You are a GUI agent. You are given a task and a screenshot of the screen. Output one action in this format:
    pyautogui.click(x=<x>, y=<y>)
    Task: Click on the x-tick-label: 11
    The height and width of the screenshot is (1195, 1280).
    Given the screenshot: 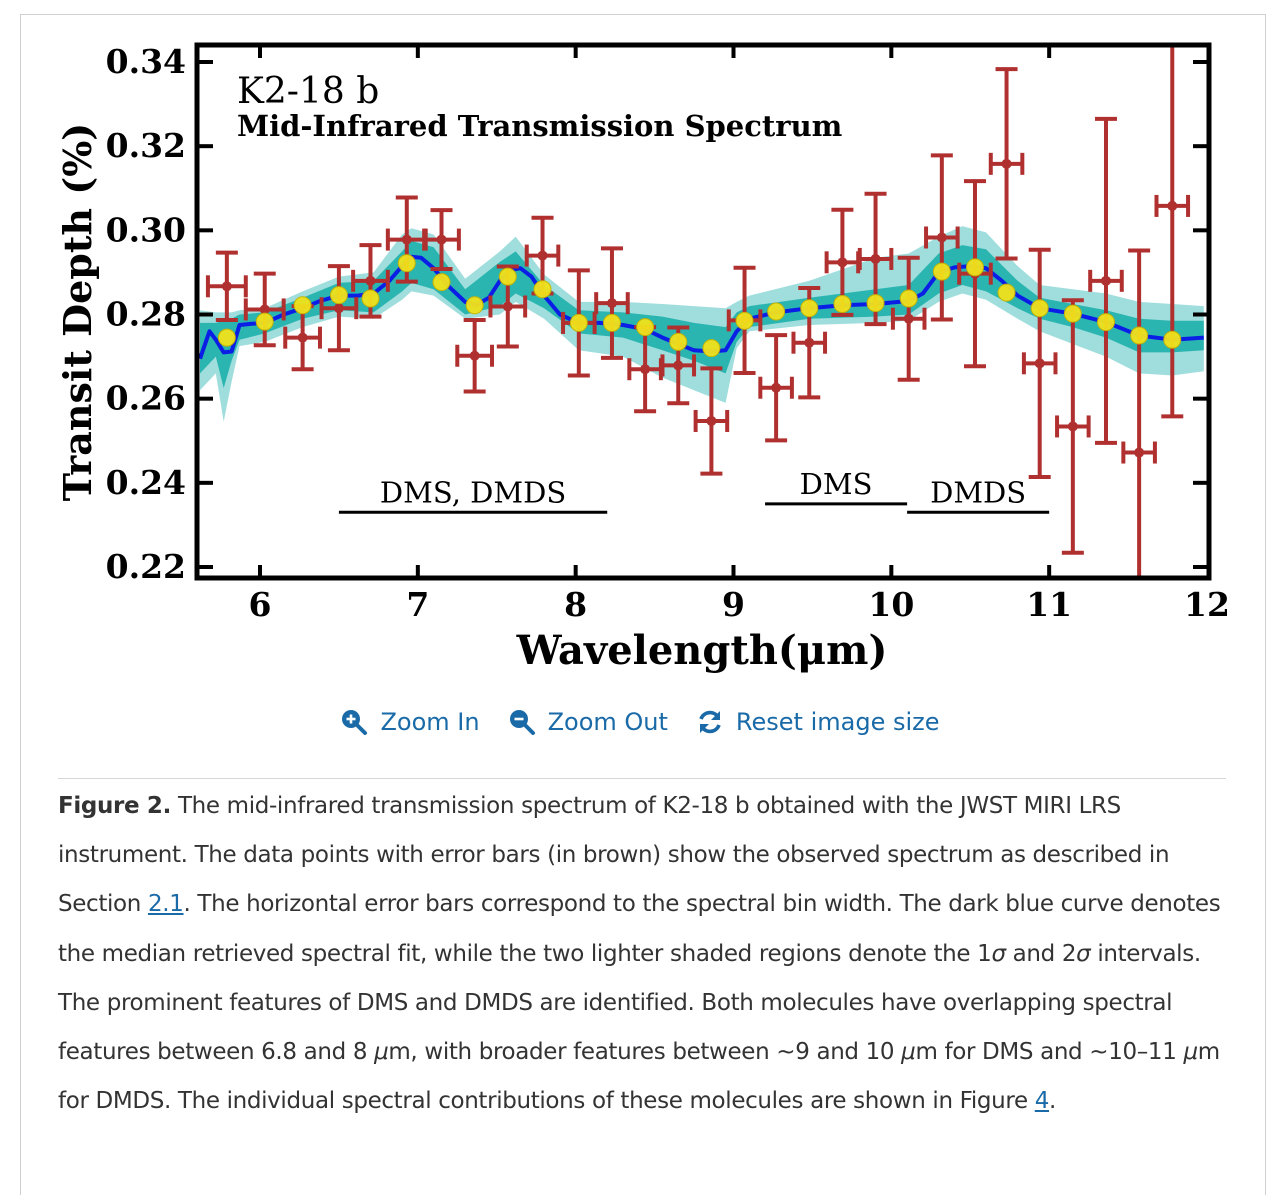 What is the action you would take?
    pyautogui.click(x=1049, y=604)
    